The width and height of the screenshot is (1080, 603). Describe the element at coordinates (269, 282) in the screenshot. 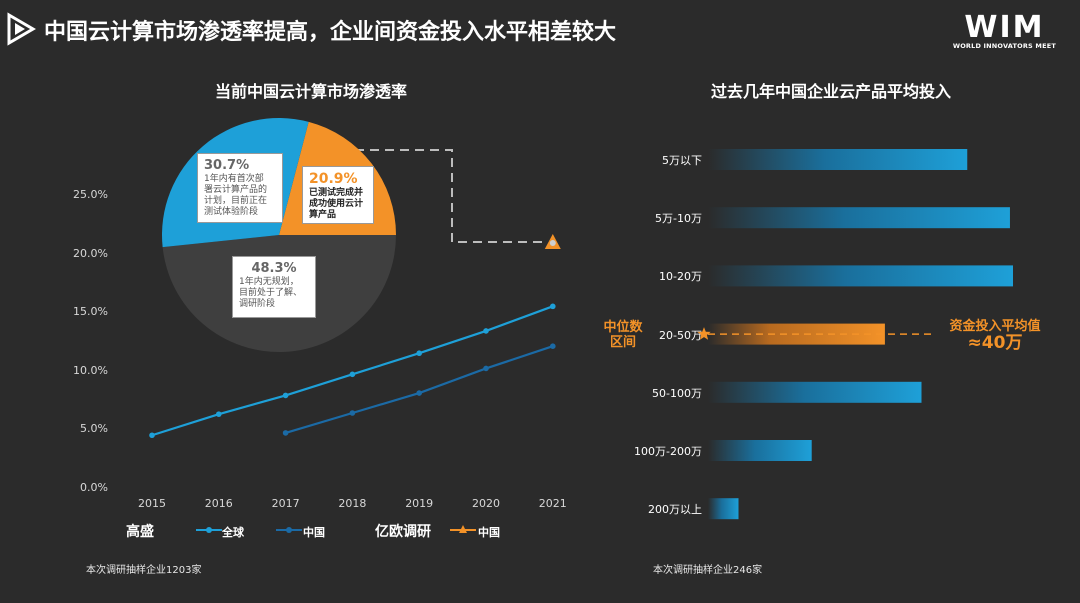

I see `pie-text-none-1: 1年内无规划，` at that location.